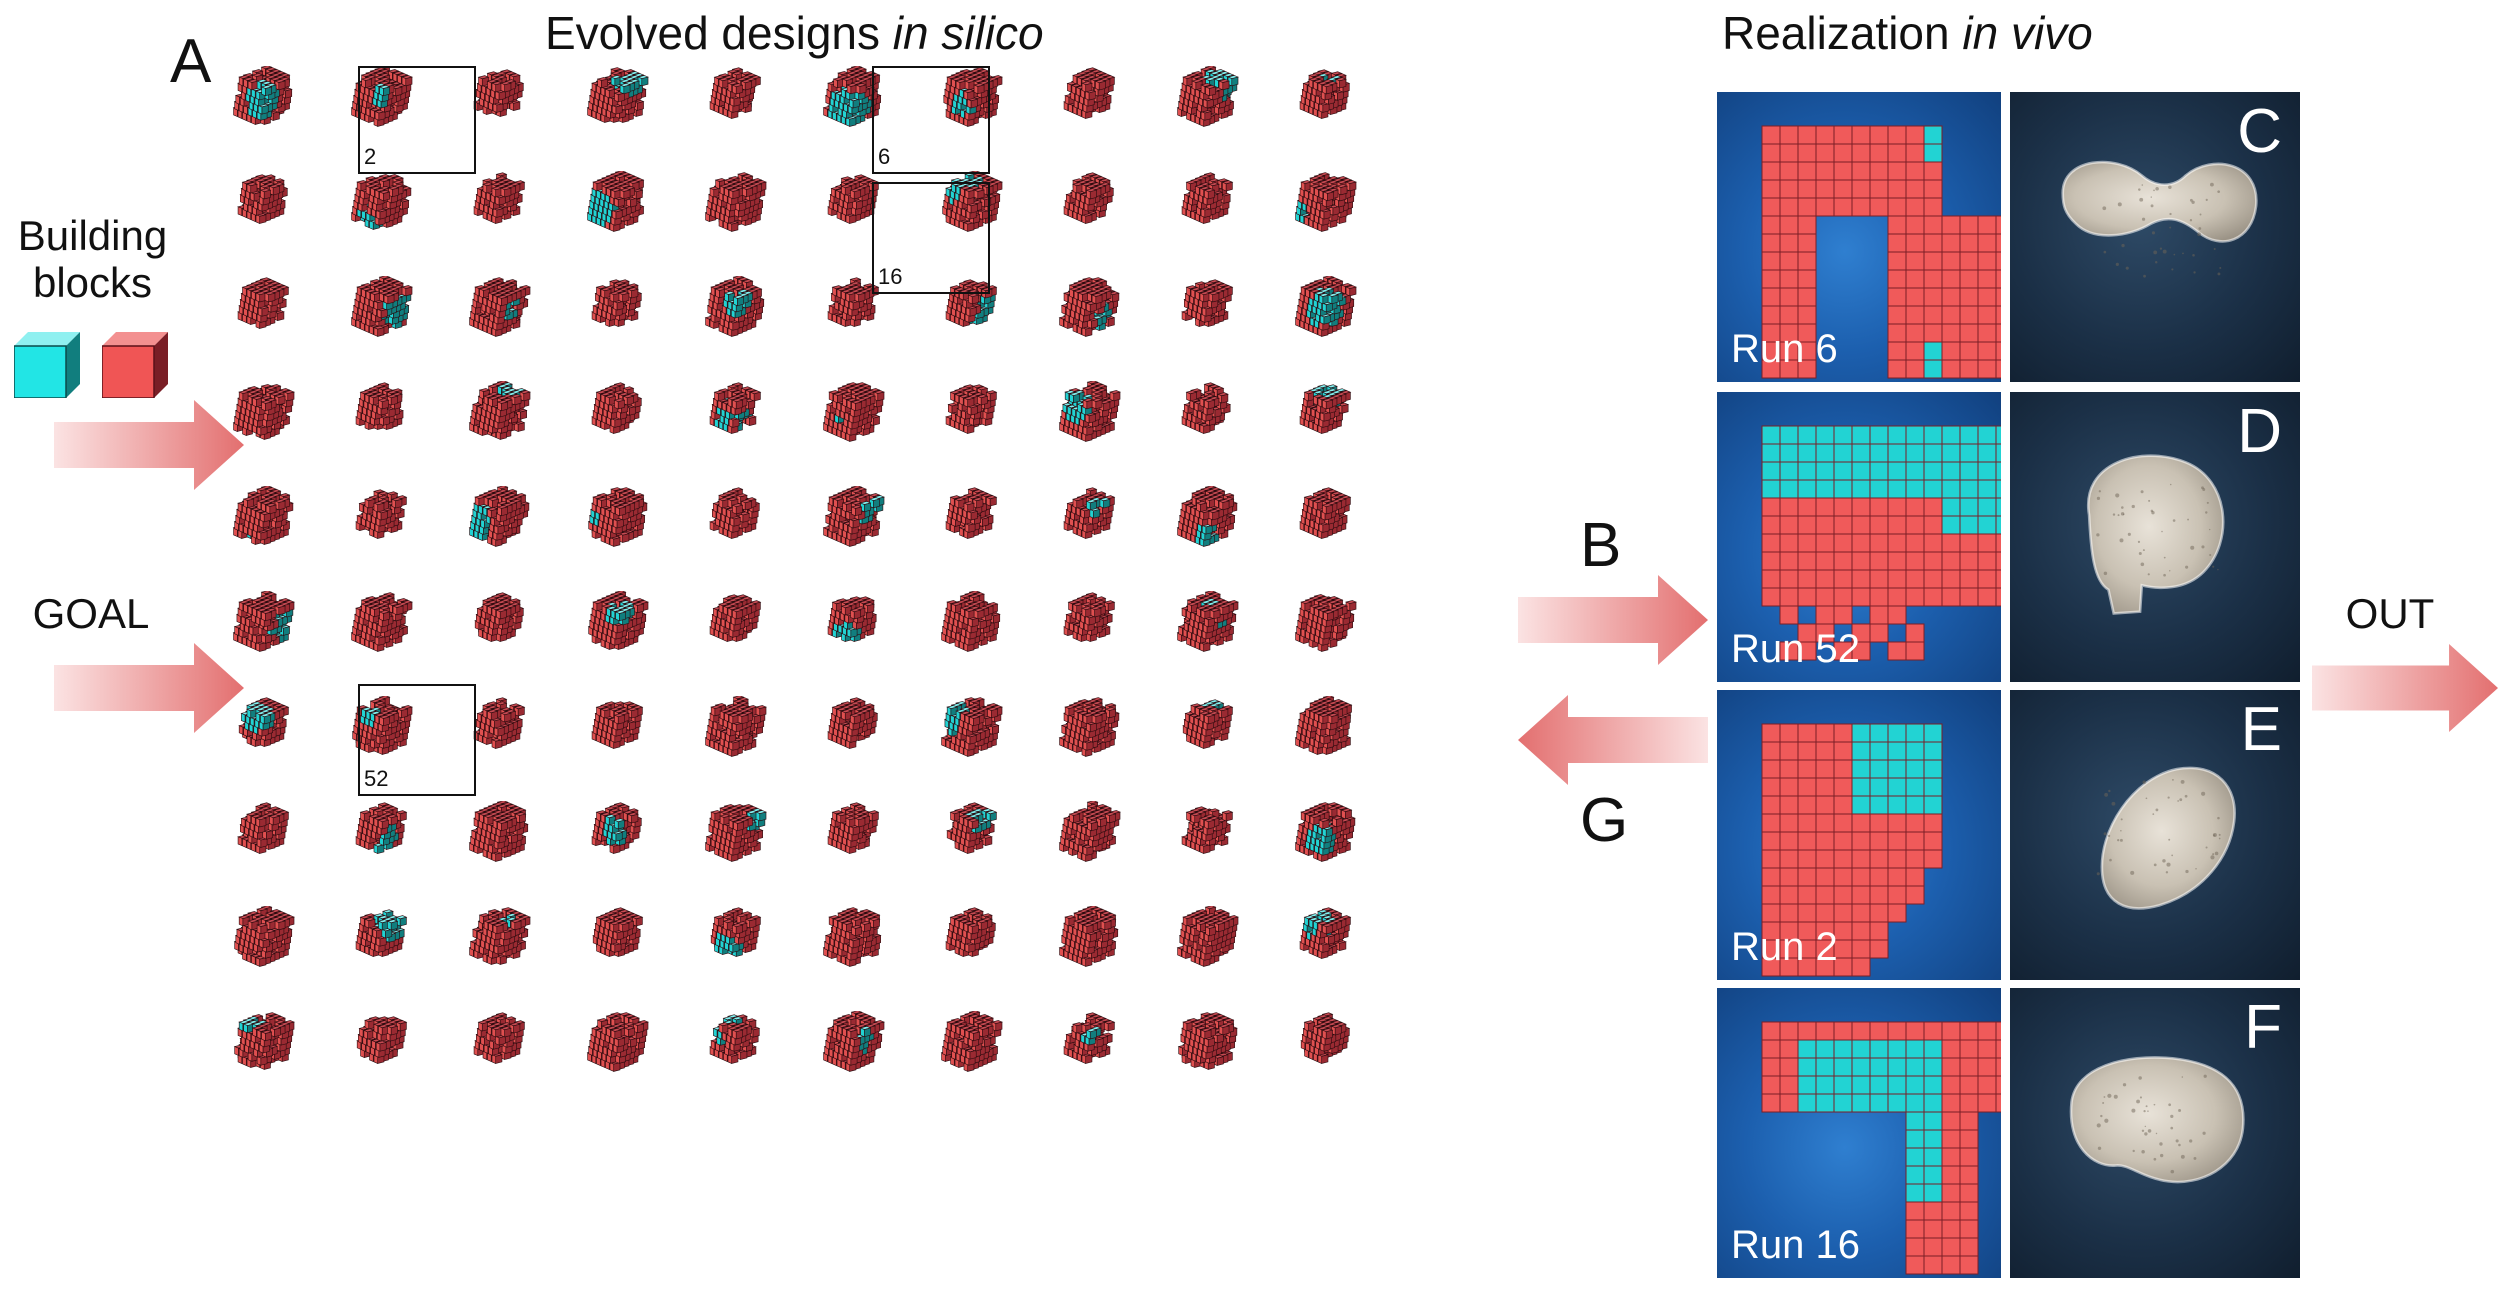  I want to click on goal-label: GOAL, so click(91, 613).